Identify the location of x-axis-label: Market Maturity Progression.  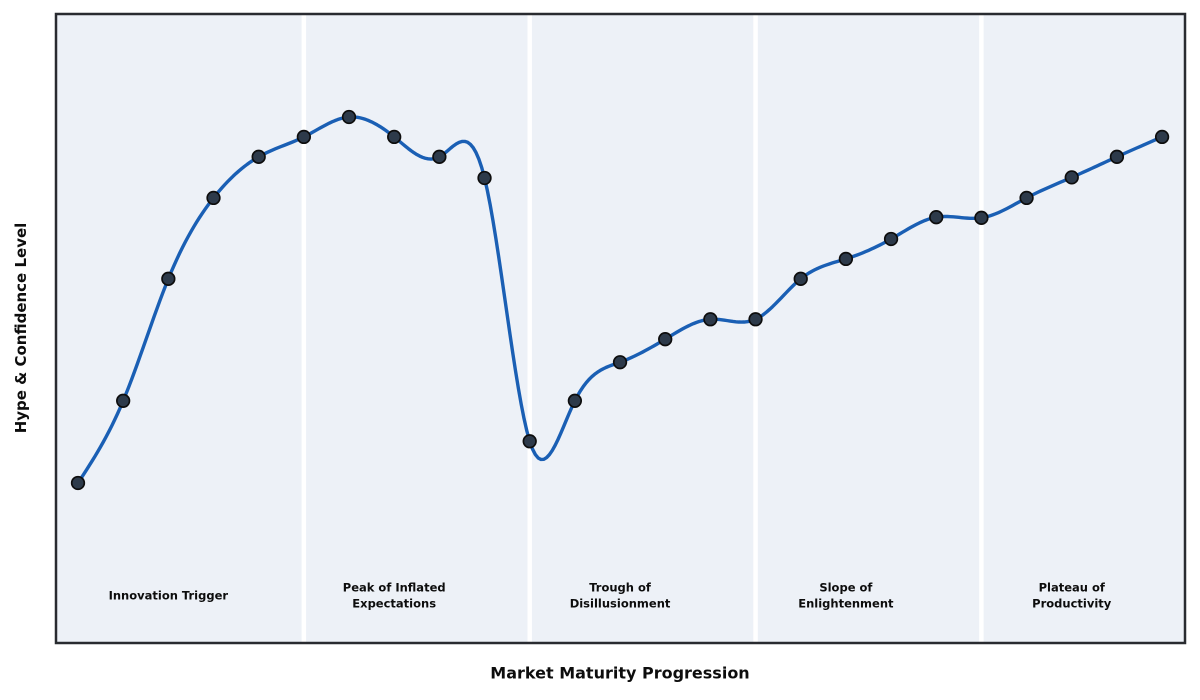
(620, 673).